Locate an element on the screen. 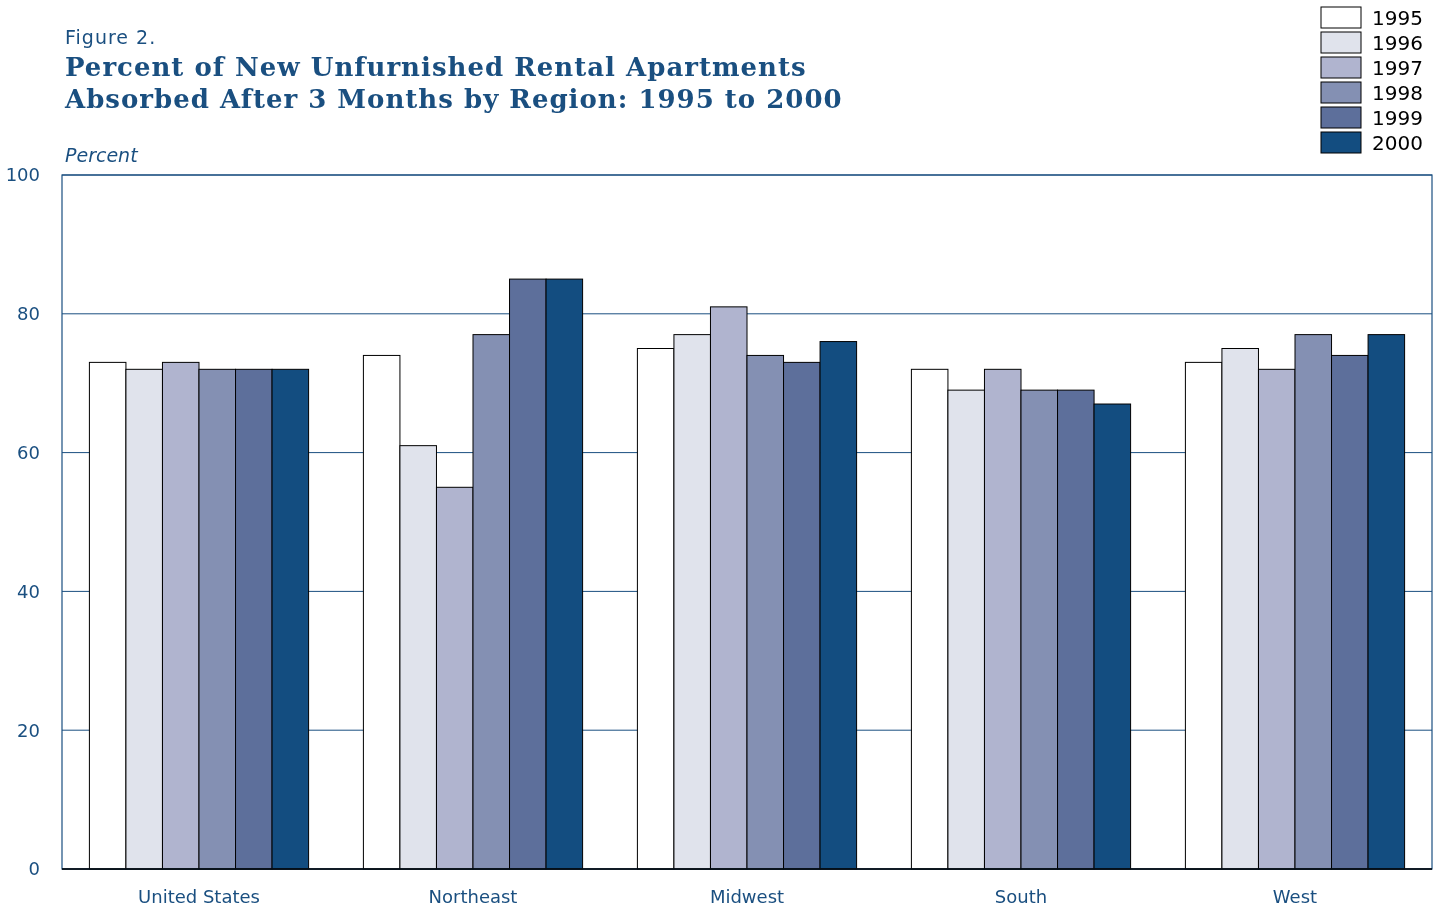 The width and height of the screenshot is (1442, 909). legend-label: 1999 is located at coordinates (1397, 118).